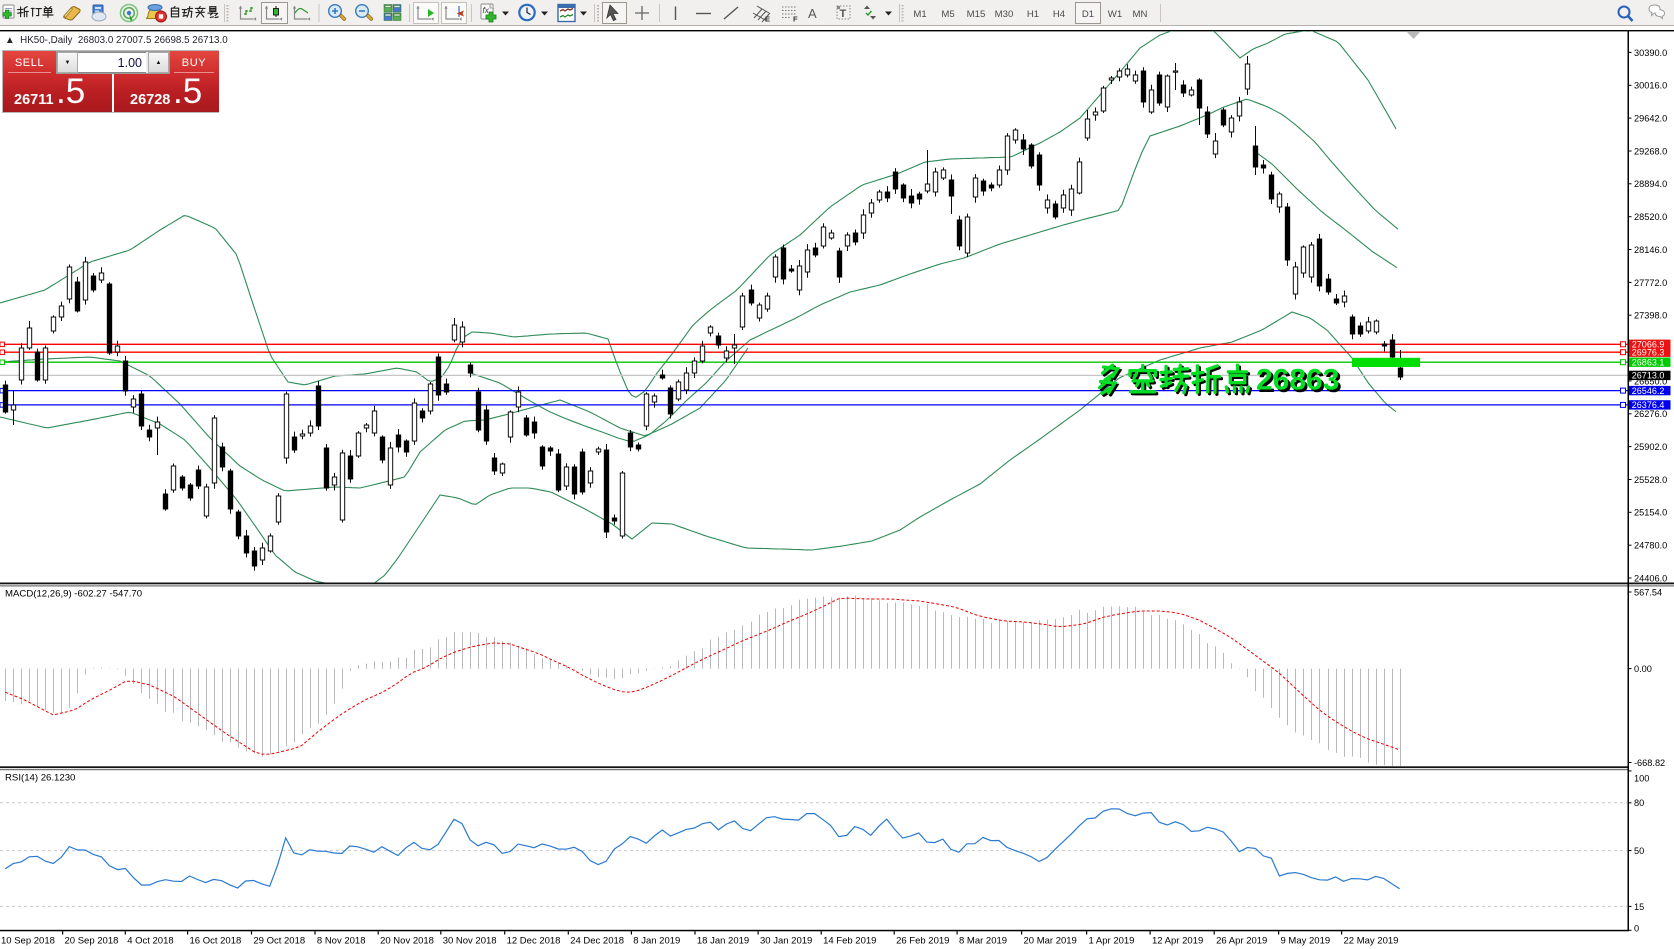  Describe the element at coordinates (1650, 513) in the screenshot. I see `svg-text: 25154.0` at that location.